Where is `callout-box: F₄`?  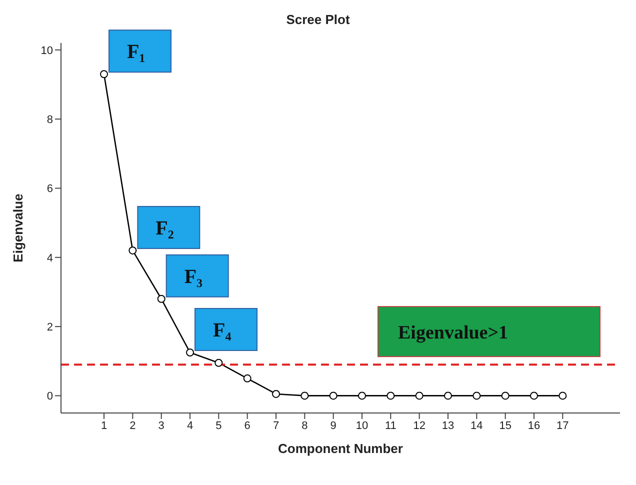 callout-box: F₄ is located at coordinates (226, 329).